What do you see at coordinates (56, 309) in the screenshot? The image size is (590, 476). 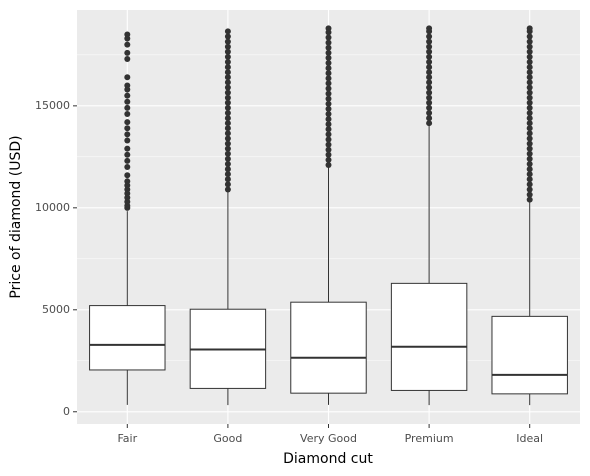 I see `y-tick-label: 5000` at bounding box center [56, 309].